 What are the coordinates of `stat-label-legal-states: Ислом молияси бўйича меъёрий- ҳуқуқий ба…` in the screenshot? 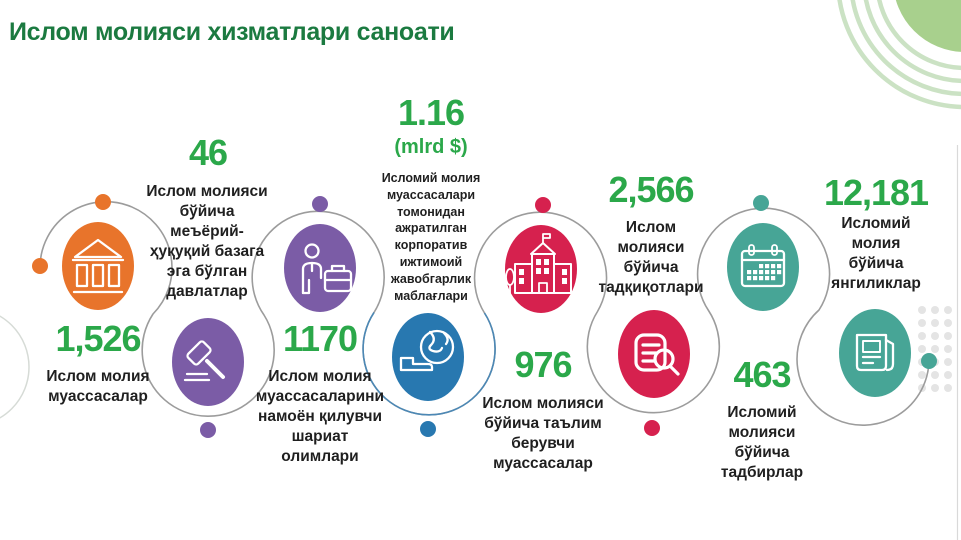 It's located at (207, 241).